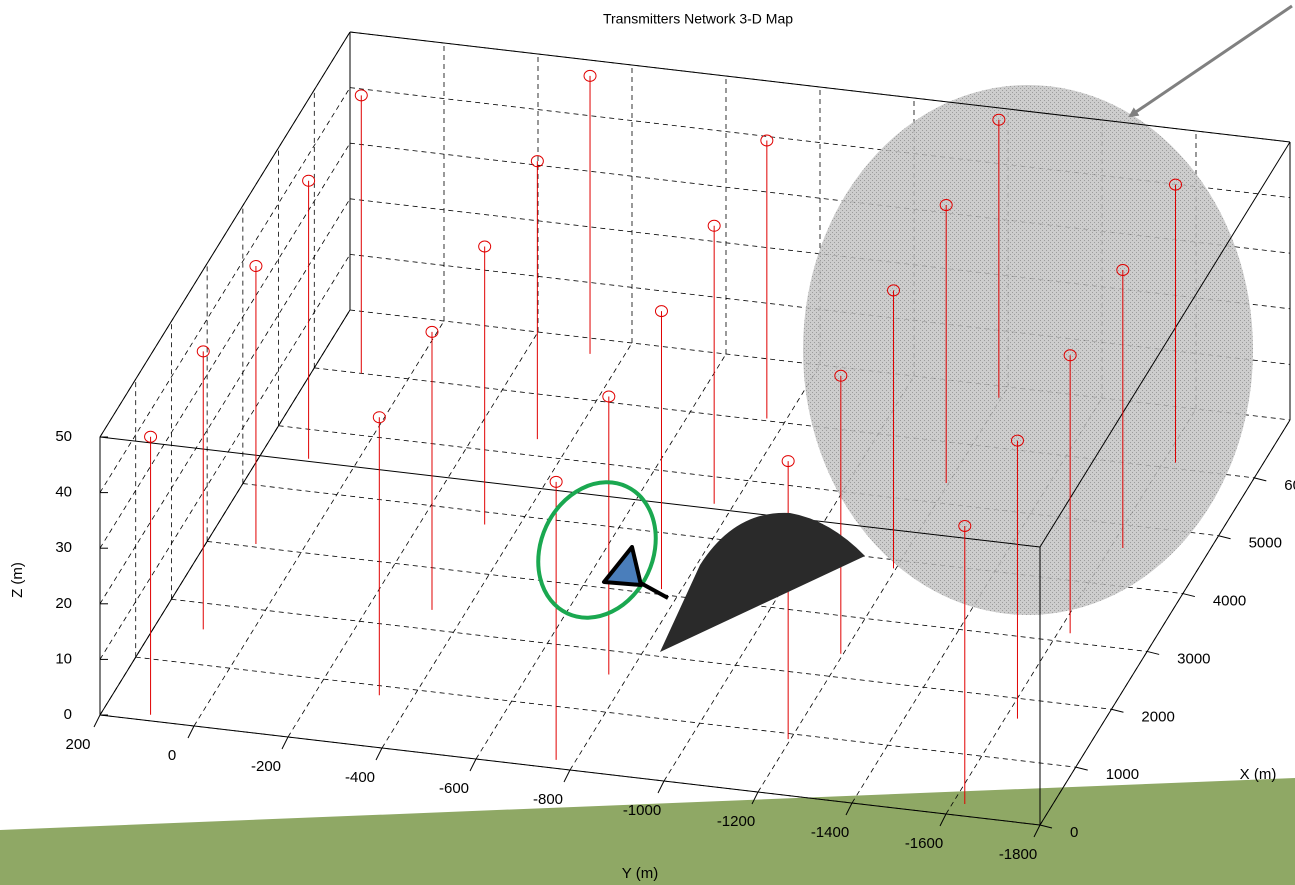  Describe the element at coordinates (17, 580) in the screenshot. I see `z-axis-label: Z (m)` at that location.